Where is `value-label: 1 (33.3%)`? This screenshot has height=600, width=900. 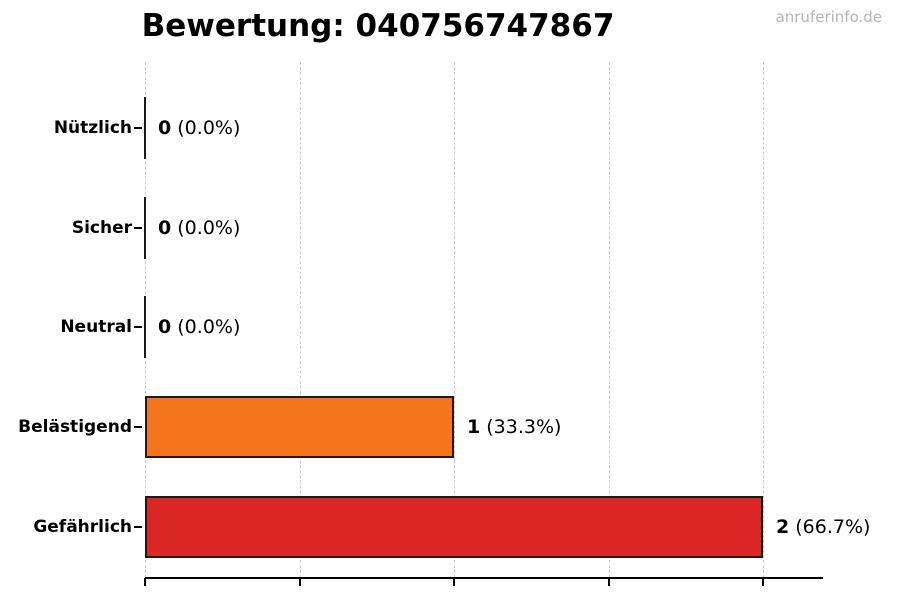 value-label: 1 (33.3%) is located at coordinates (514, 427).